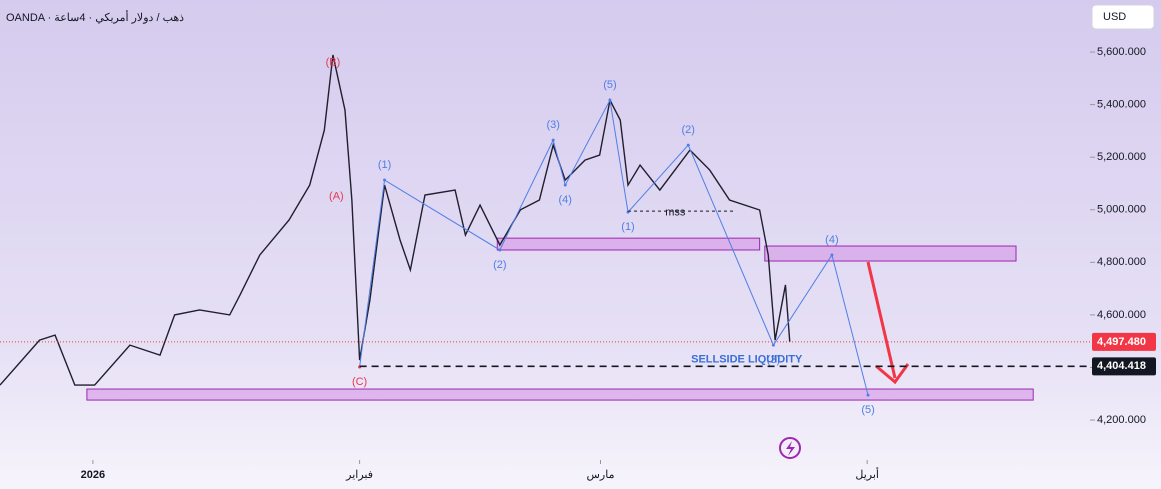  What do you see at coordinates (93, 475) in the screenshot?
I see `x-tick-label: 2026` at bounding box center [93, 475].